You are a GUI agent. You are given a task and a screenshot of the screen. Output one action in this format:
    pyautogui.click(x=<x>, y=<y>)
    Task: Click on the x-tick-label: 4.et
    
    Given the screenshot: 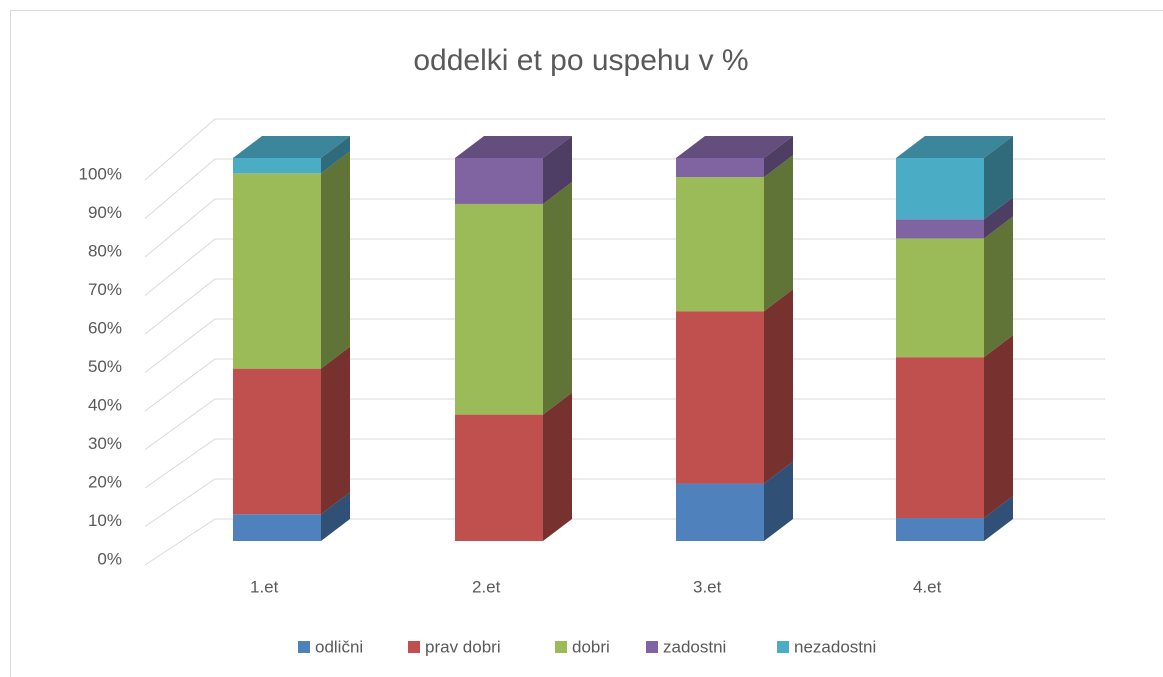 What is the action you would take?
    pyautogui.click(x=927, y=586)
    